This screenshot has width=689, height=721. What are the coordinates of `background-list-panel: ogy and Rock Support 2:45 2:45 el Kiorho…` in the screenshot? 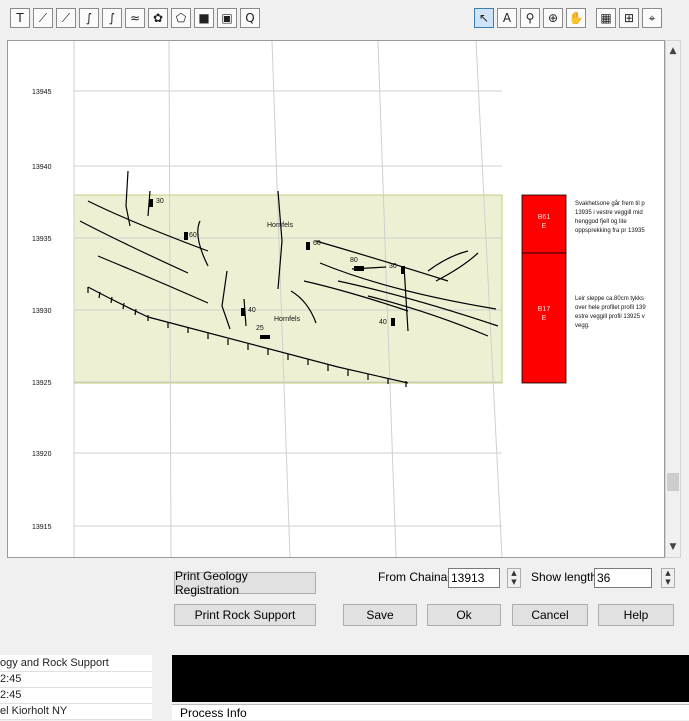 It's located at (76, 687).